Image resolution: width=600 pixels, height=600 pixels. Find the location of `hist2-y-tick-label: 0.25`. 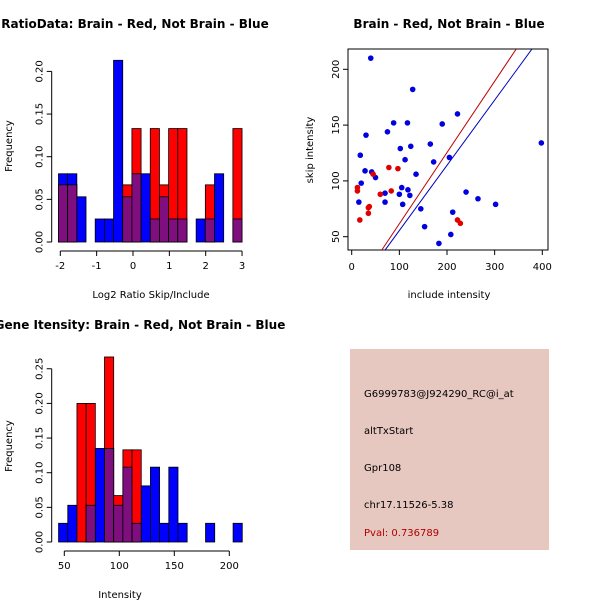

hist2-y-tick-label: 0.25 is located at coordinates (40, 369).